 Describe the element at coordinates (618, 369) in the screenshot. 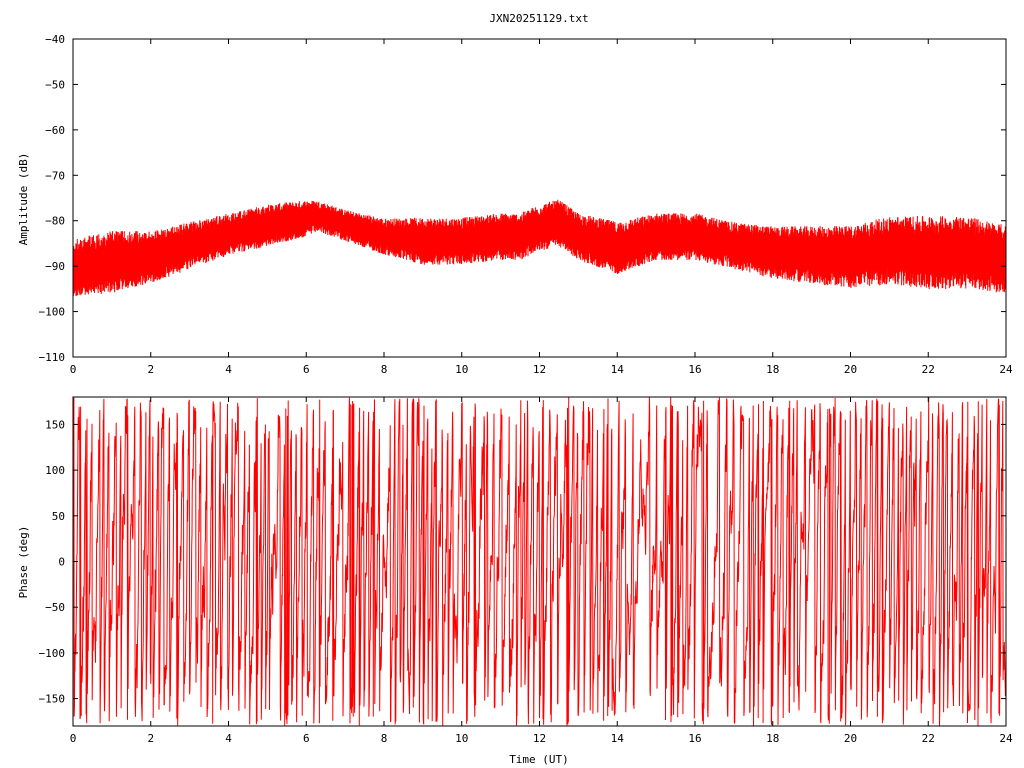

I see `amplitude-x-tick-label: 14` at that location.